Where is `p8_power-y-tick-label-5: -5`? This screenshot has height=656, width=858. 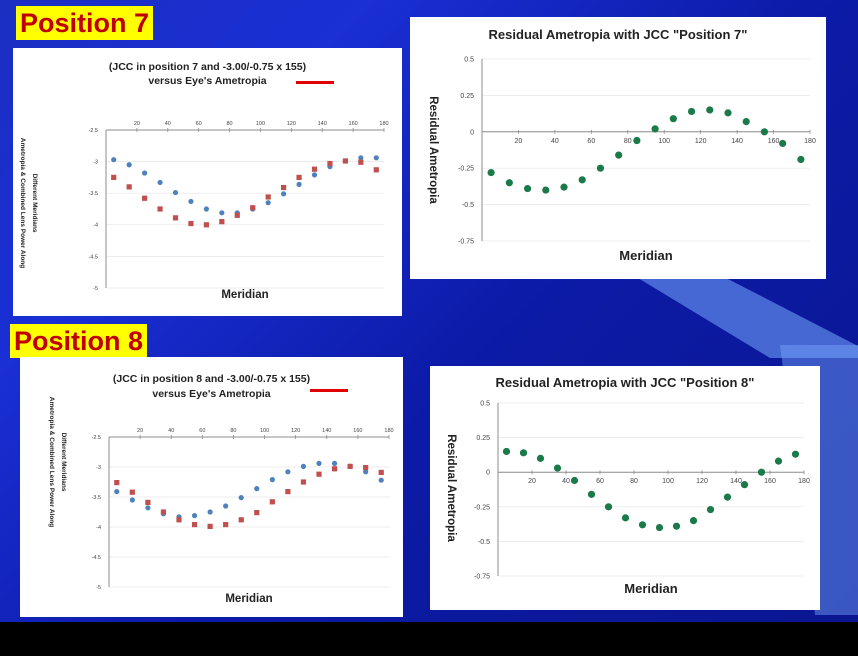 p8_power-y-tick-label-5: -5 is located at coordinates (98, 588).